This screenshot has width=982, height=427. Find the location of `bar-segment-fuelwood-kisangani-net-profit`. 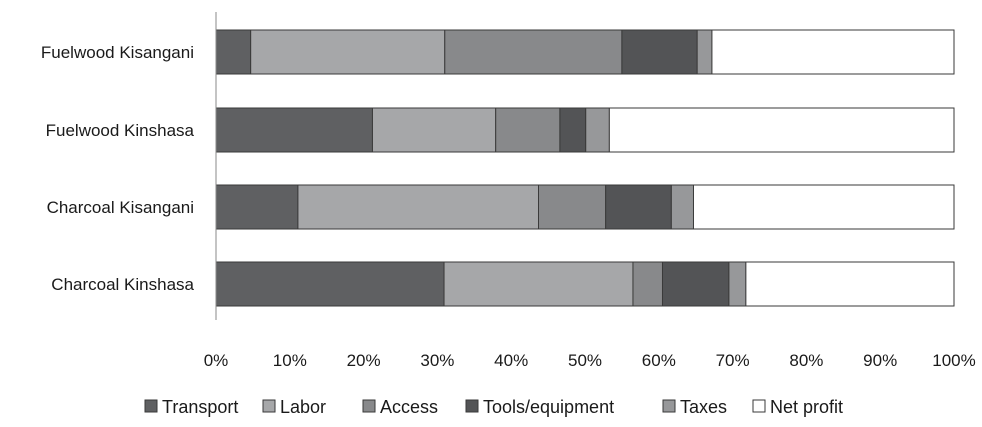

bar-segment-fuelwood-kisangani-net-profit is located at coordinates (833, 52).